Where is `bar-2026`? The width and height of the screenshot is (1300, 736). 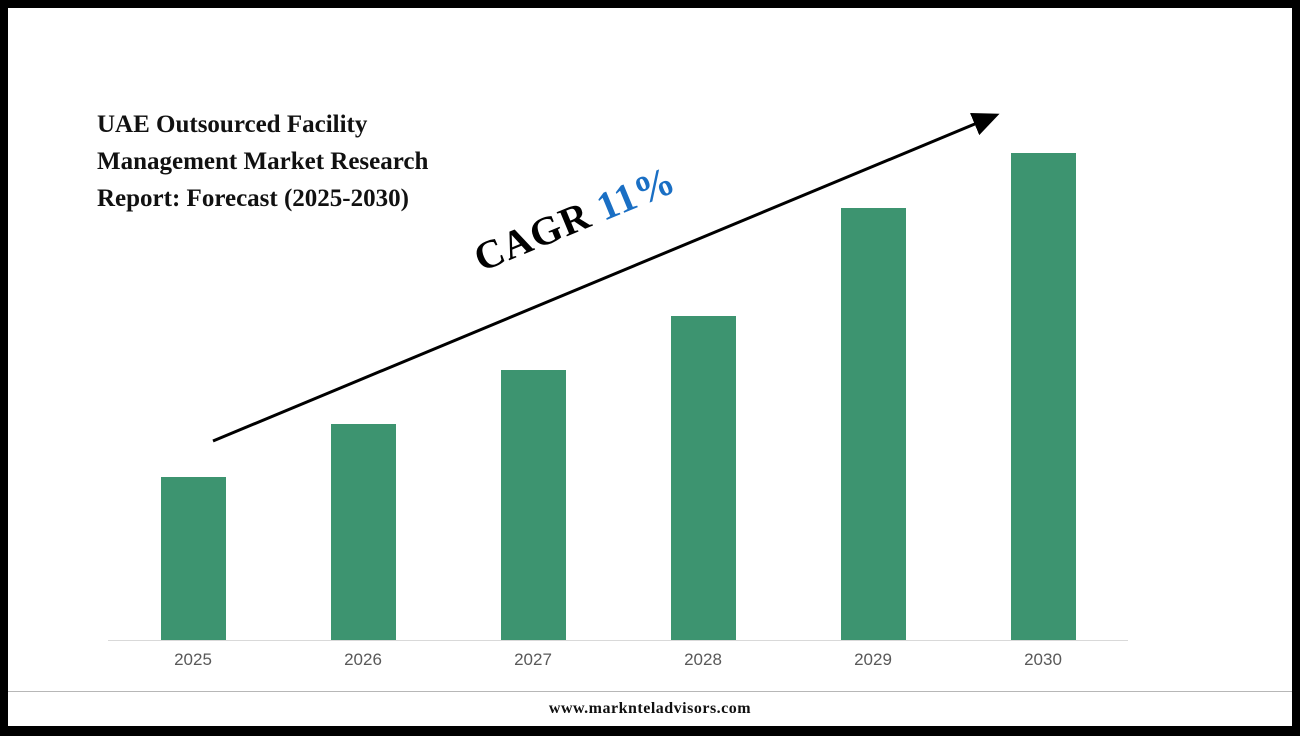
bar-2026 is located at coordinates (363, 532).